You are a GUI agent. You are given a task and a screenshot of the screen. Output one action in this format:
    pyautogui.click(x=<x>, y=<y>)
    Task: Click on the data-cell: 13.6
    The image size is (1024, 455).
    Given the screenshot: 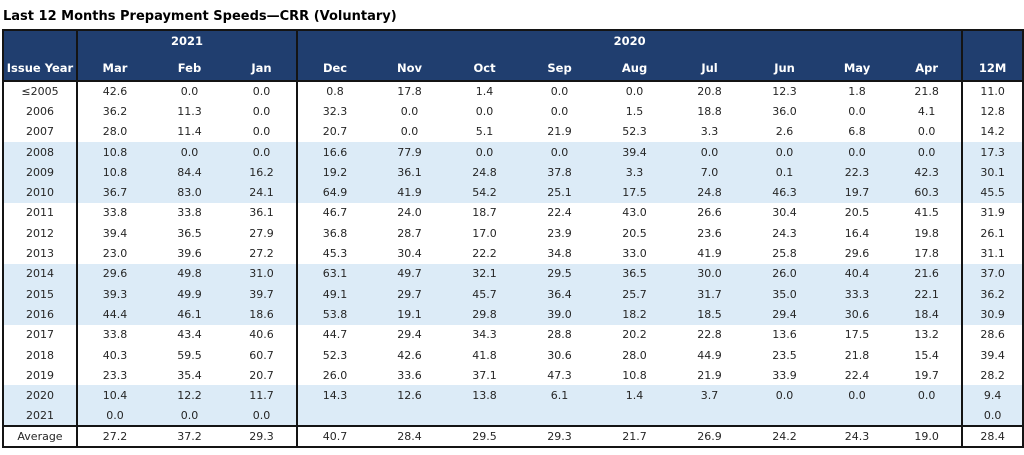 What is the action you would take?
    pyautogui.click(x=785, y=334)
    